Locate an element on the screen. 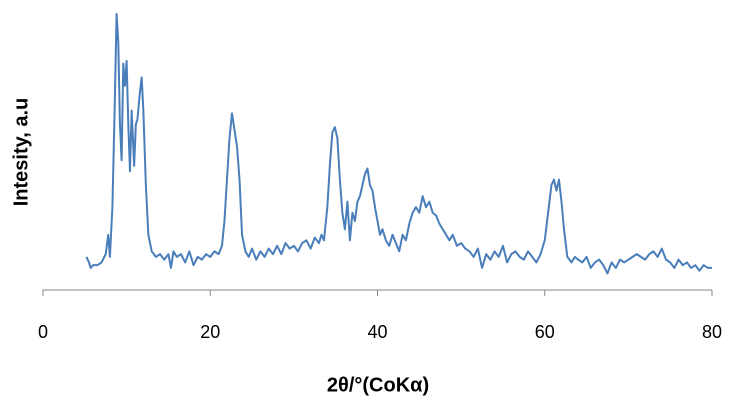  x-tick-label: 80 is located at coordinates (712, 332).